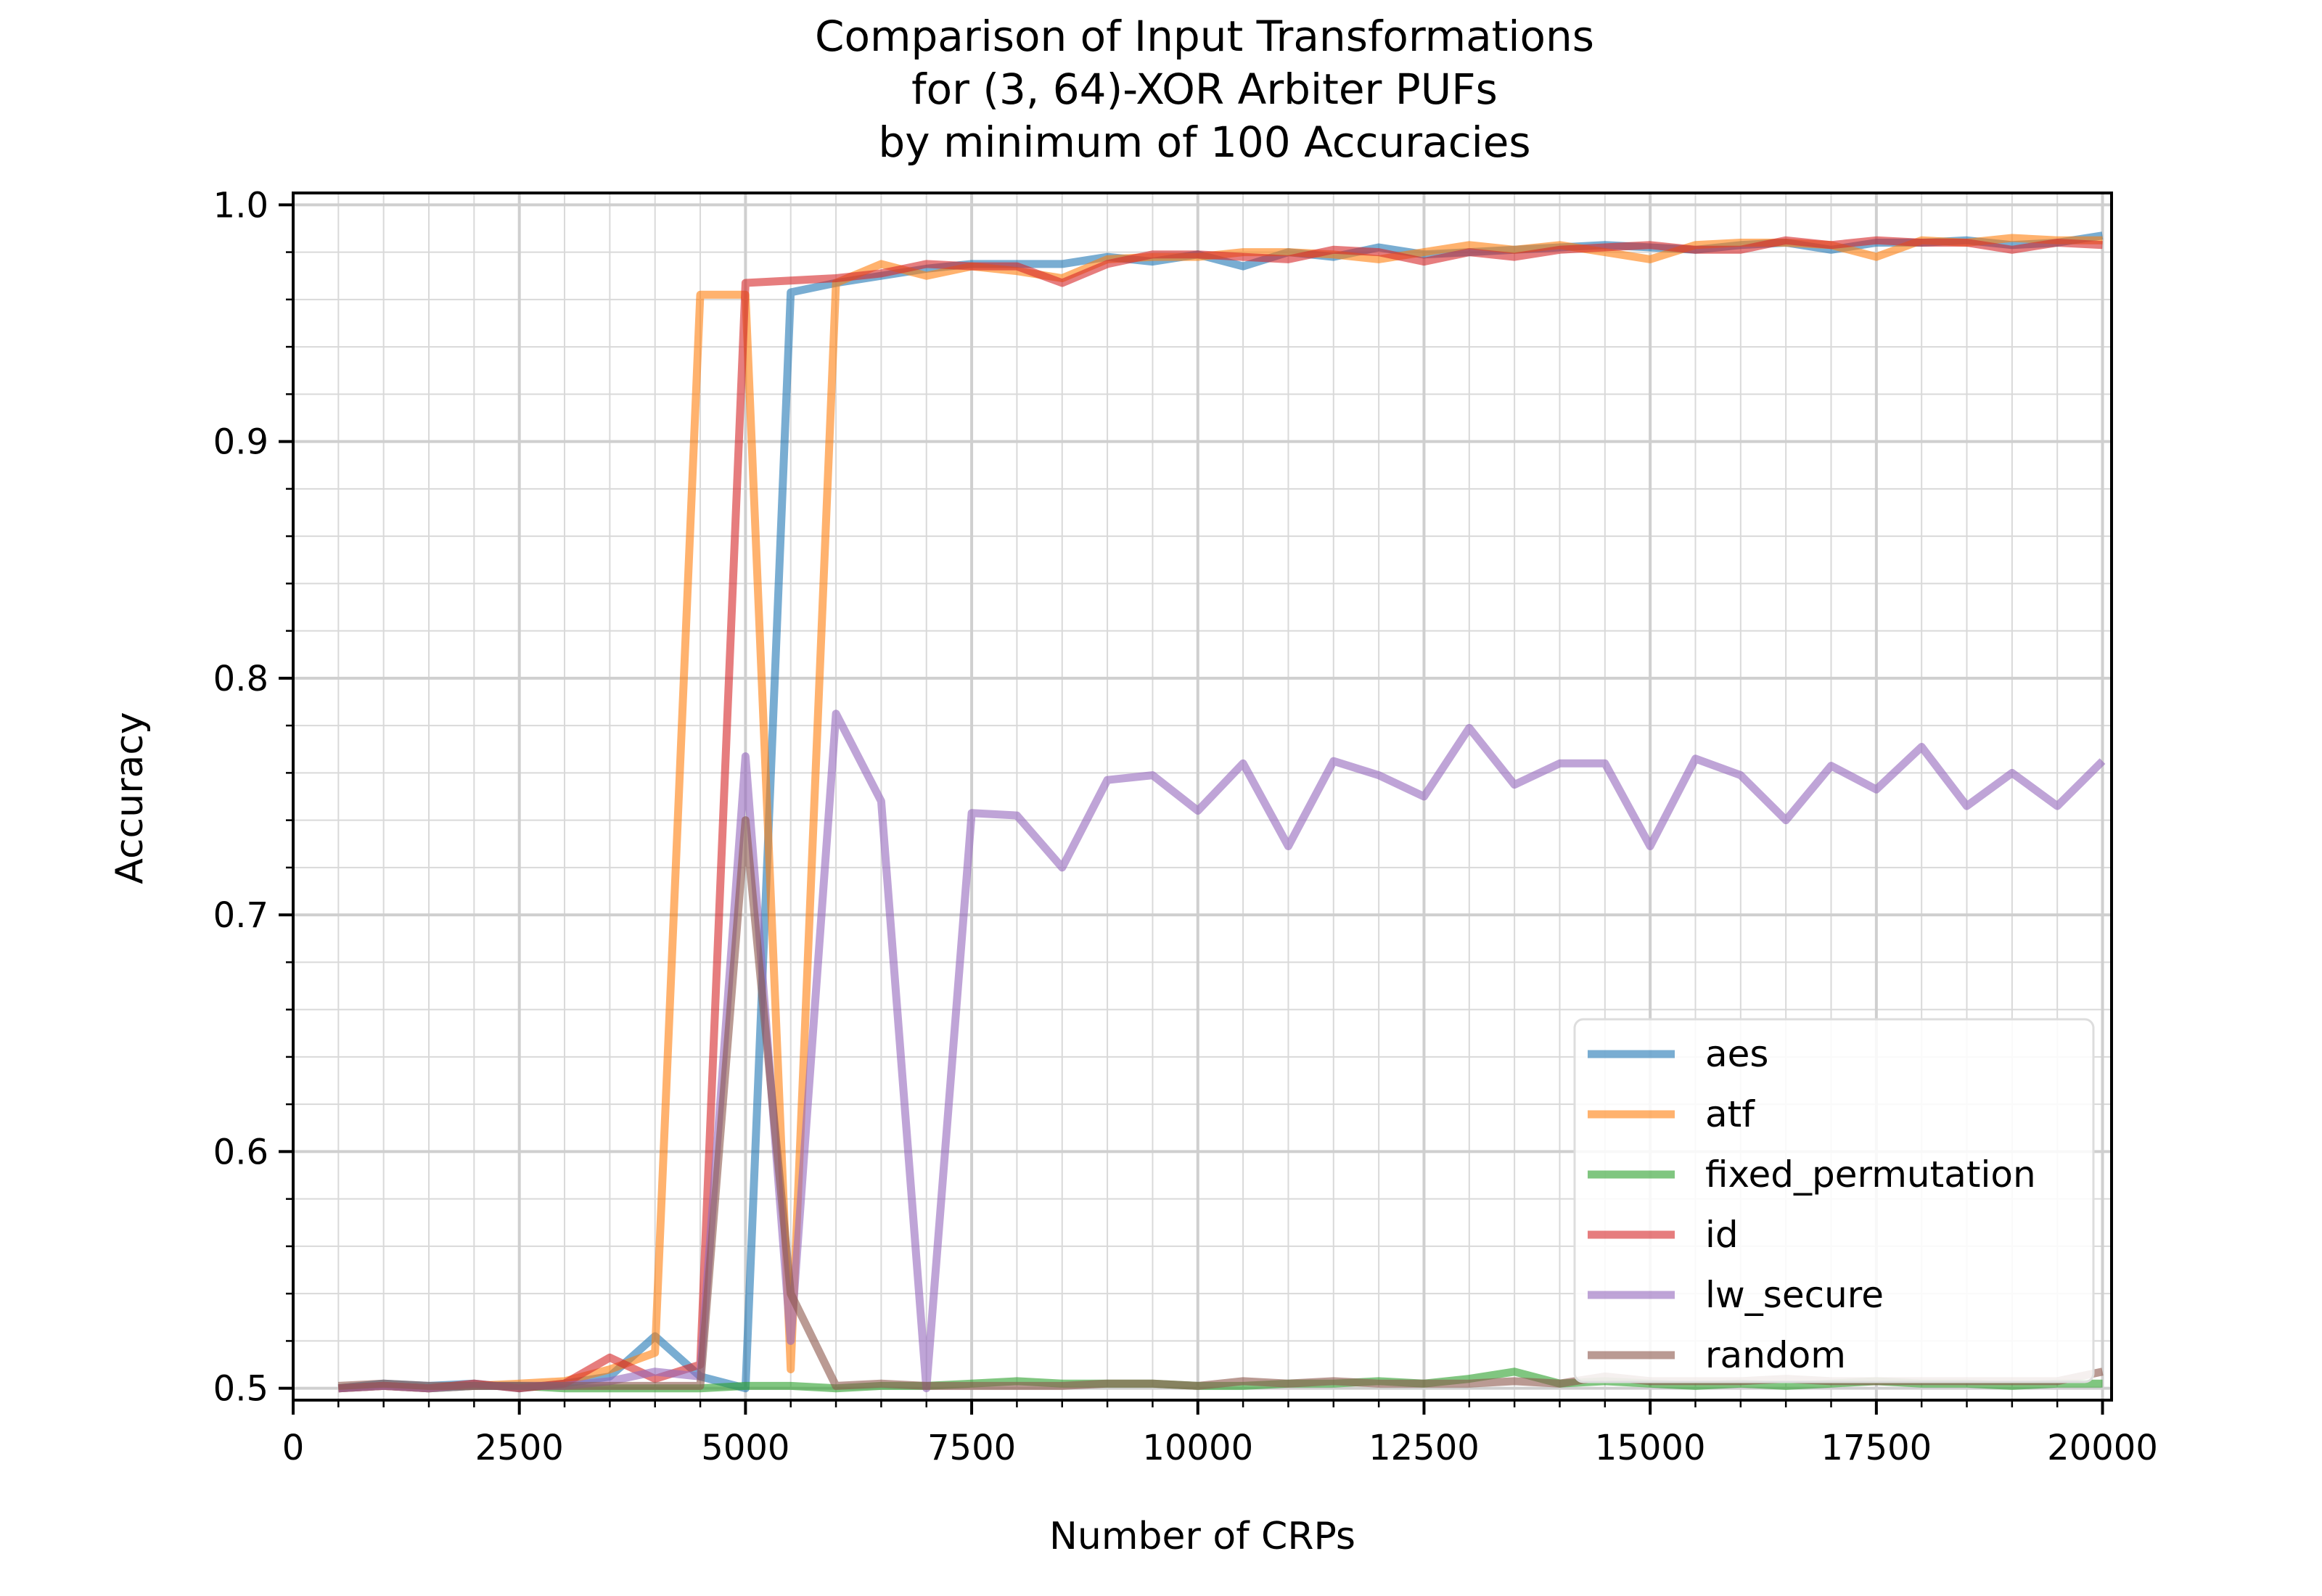 The image size is (2322, 1596). What do you see at coordinates (1876, 1448) in the screenshot?
I see `x-tick-label: 17500` at bounding box center [1876, 1448].